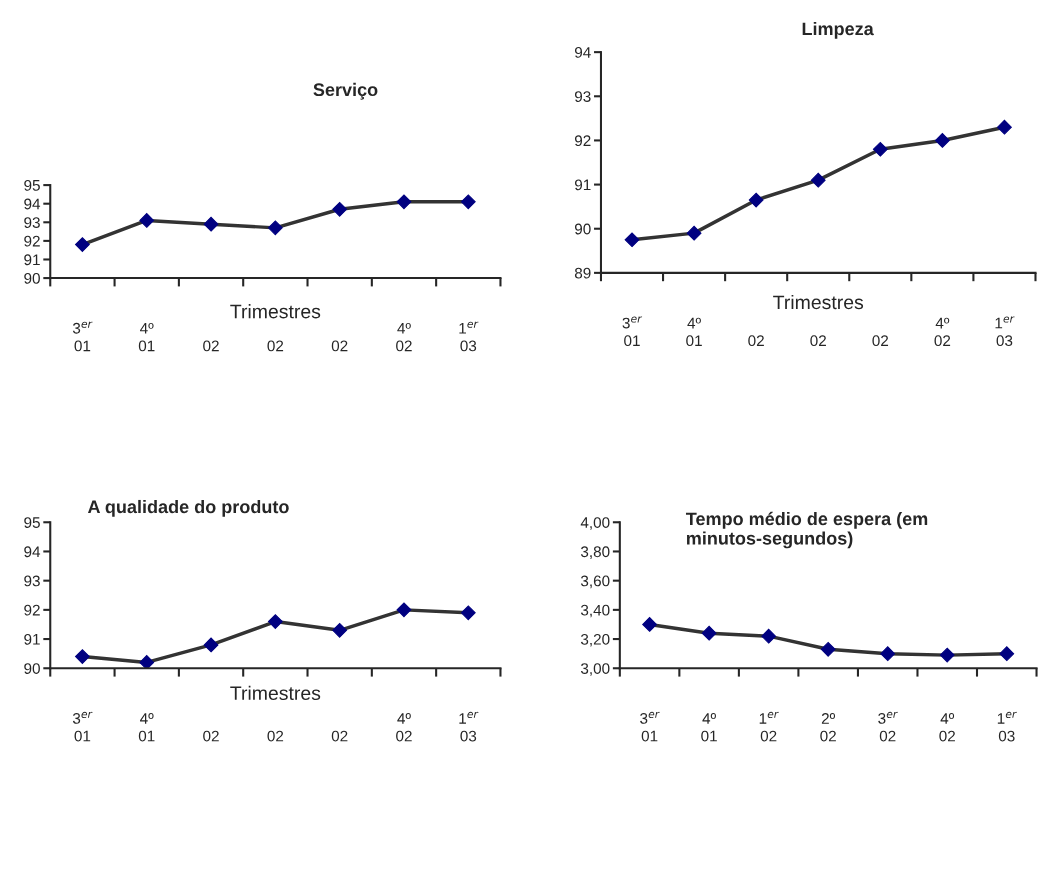  I want to click on chart-title: Tempo médio de espera (em minutos-segundos), so click(806, 530).